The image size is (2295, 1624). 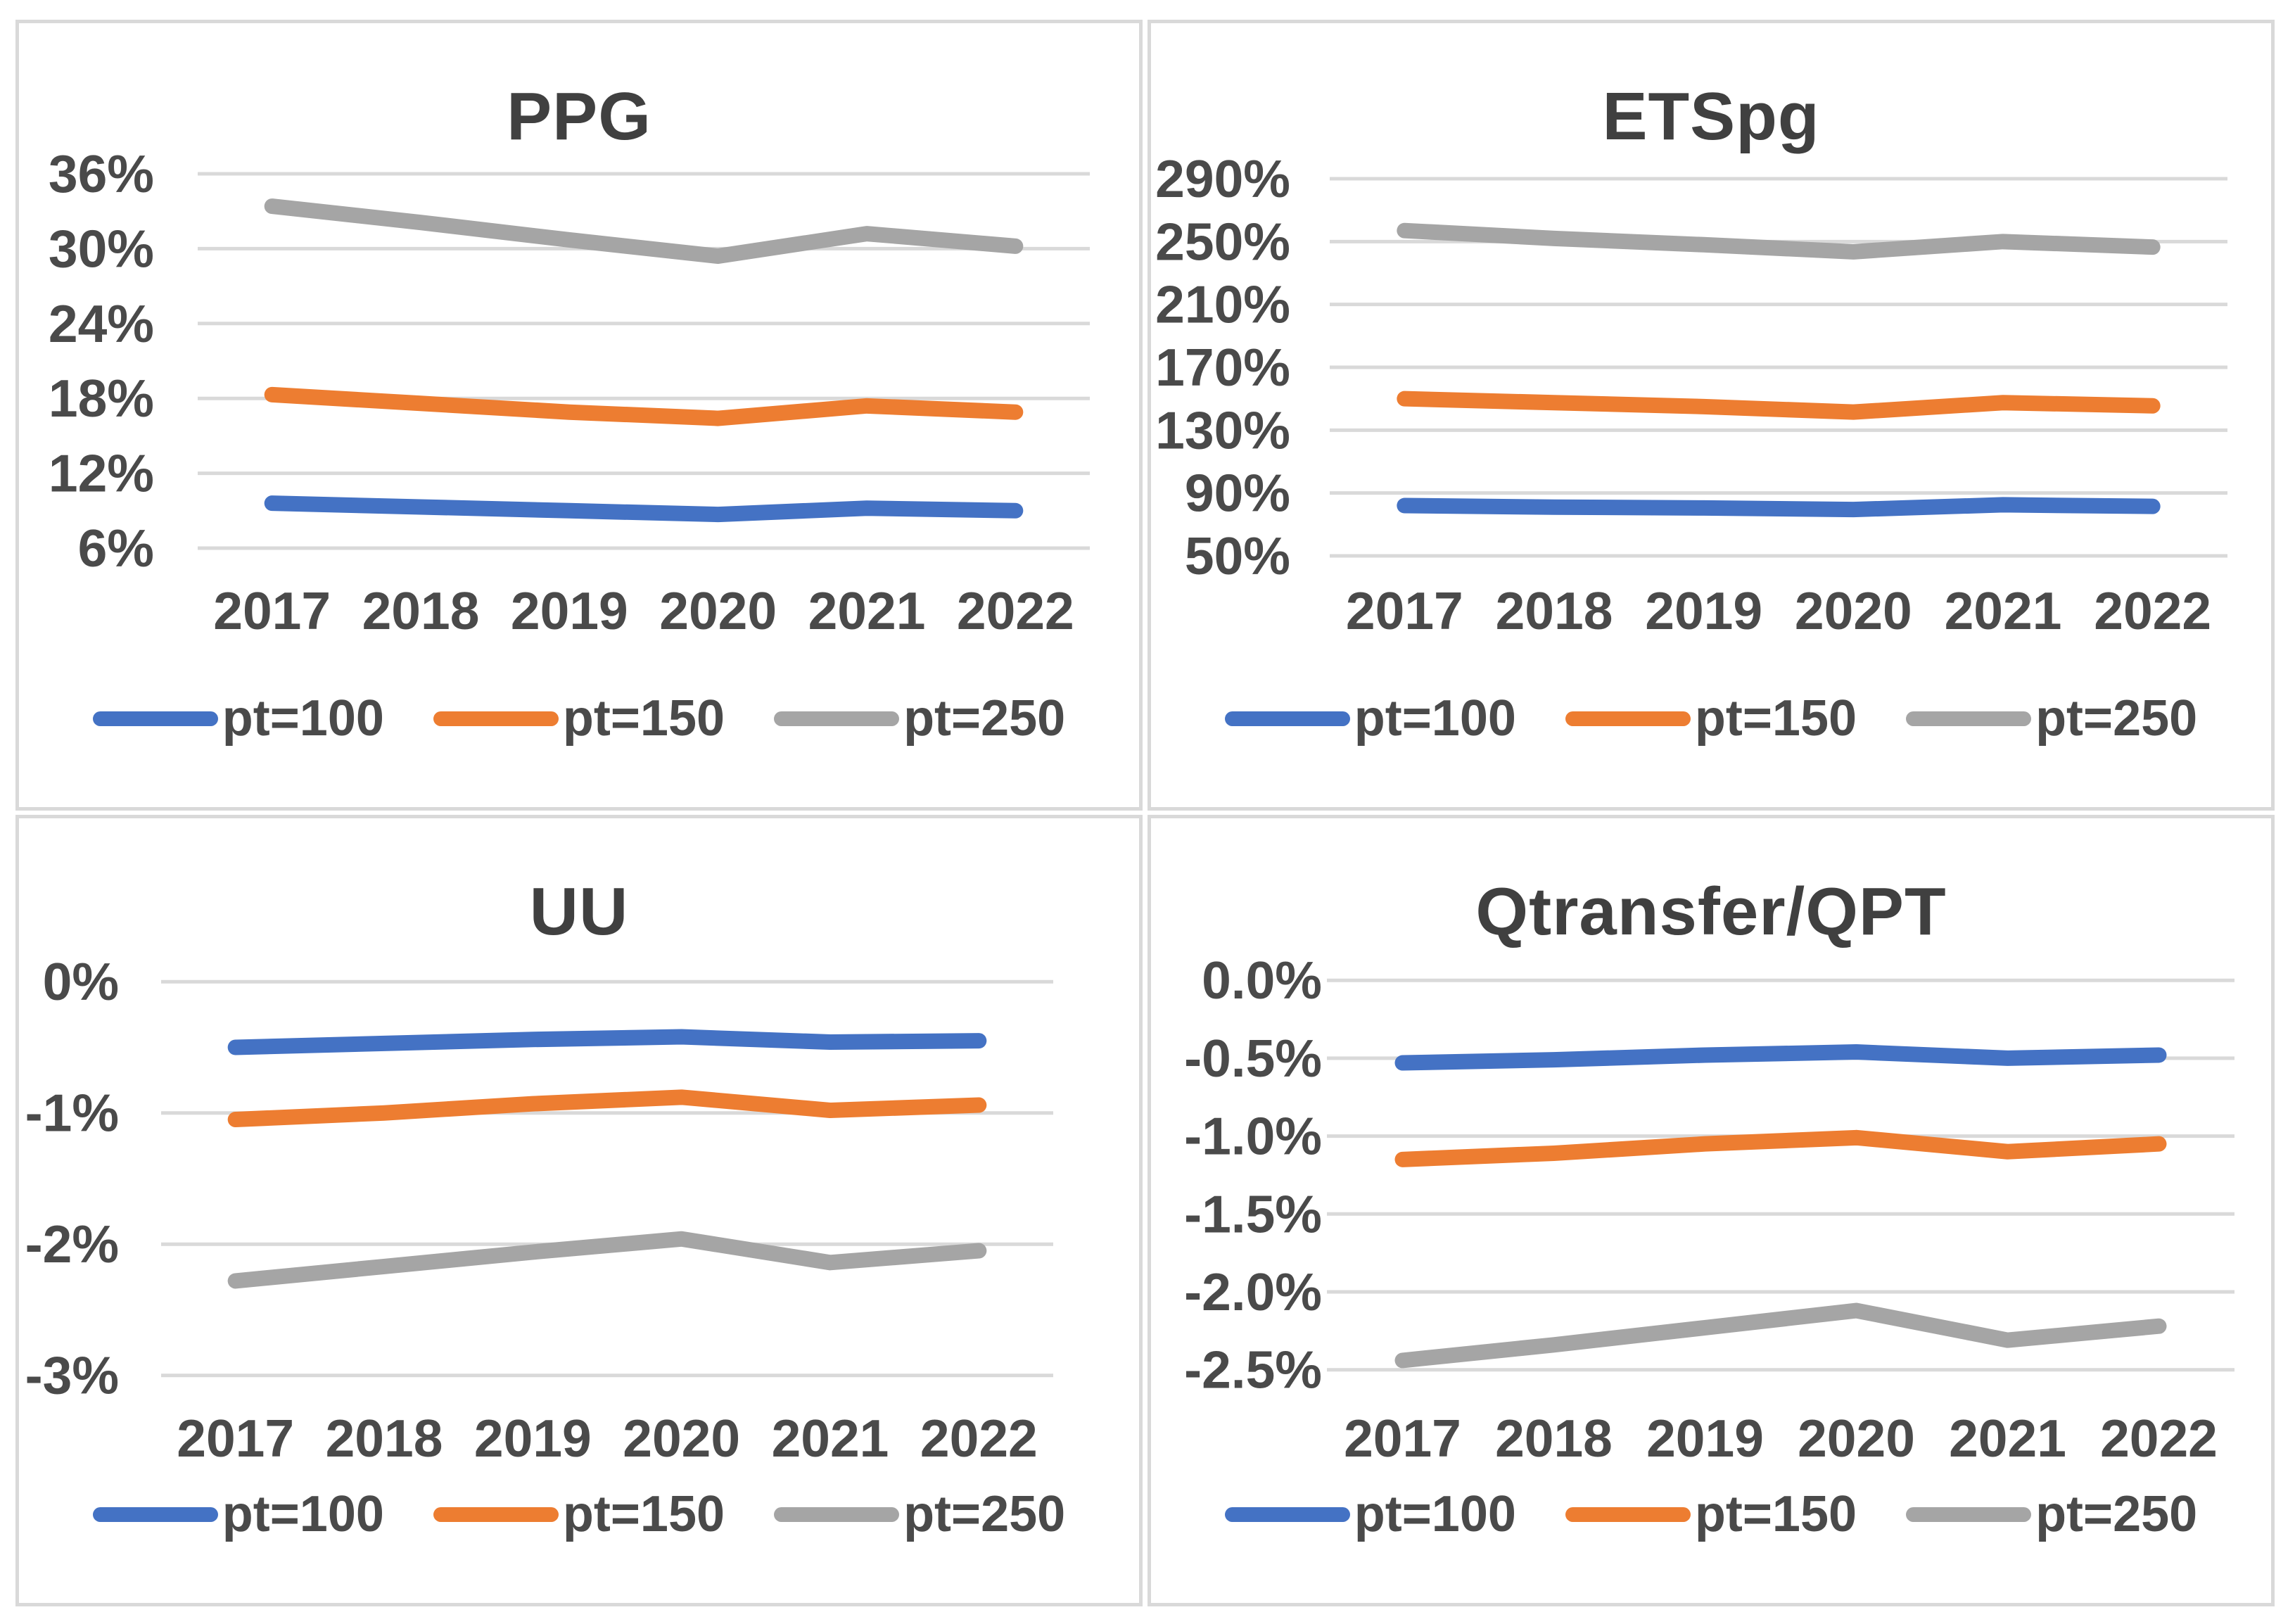 What do you see at coordinates (1222, 178) in the screenshot?
I see `y-tick-label: 290%` at bounding box center [1222, 178].